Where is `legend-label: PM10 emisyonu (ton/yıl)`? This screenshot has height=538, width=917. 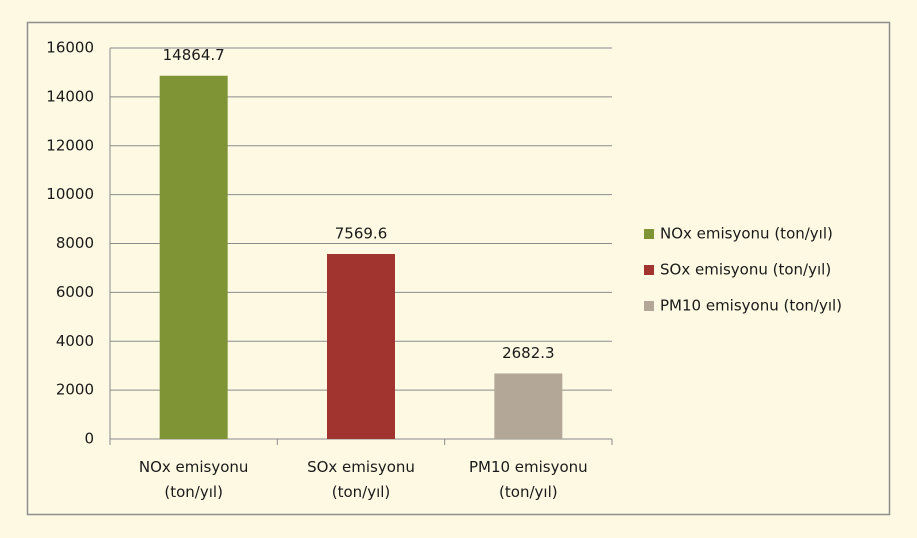 legend-label: PM10 emisyonu (ton/yıl) is located at coordinates (751, 306).